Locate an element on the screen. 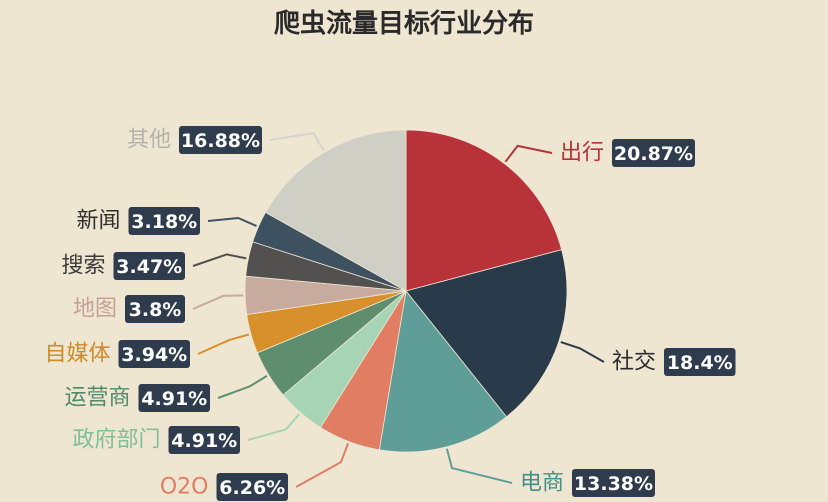 This screenshot has height=502, width=828. slice-label-group-8: 搜索 3.47% is located at coordinates (123, 266).